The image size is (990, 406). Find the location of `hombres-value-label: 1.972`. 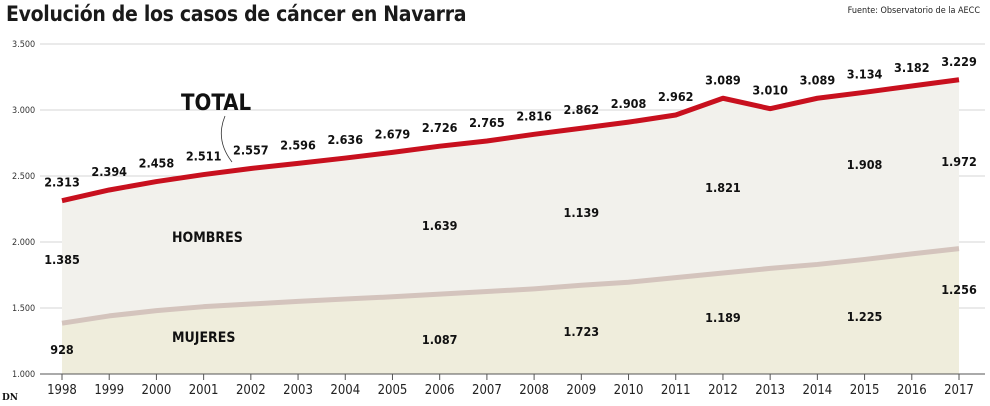

hombres-value-label: 1.972 is located at coordinates (959, 161).